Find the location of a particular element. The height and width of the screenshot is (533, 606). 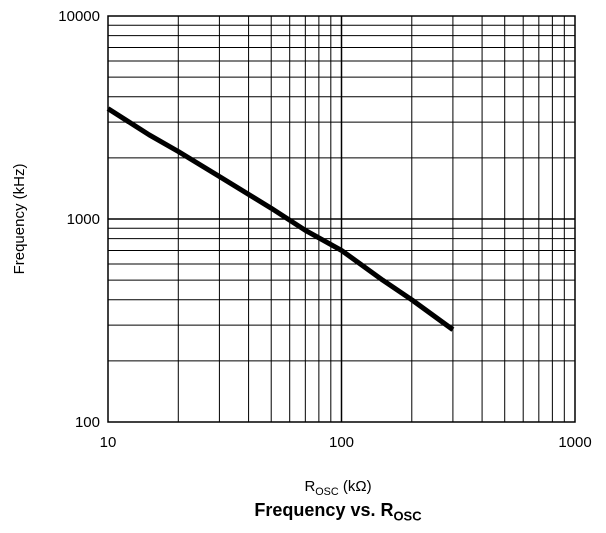

x-tick-labels: 10 100 1000 is located at coordinates (346, 442).